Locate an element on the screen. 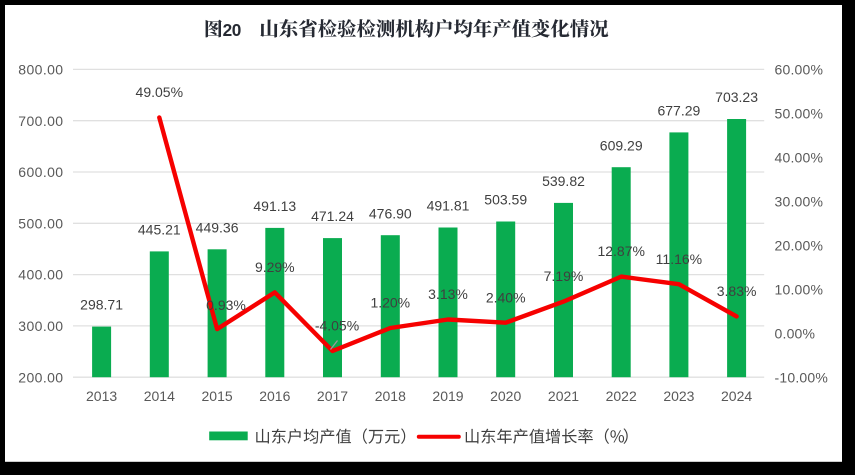 The image size is (855, 475). svg-text: 2018 is located at coordinates (390, 396).